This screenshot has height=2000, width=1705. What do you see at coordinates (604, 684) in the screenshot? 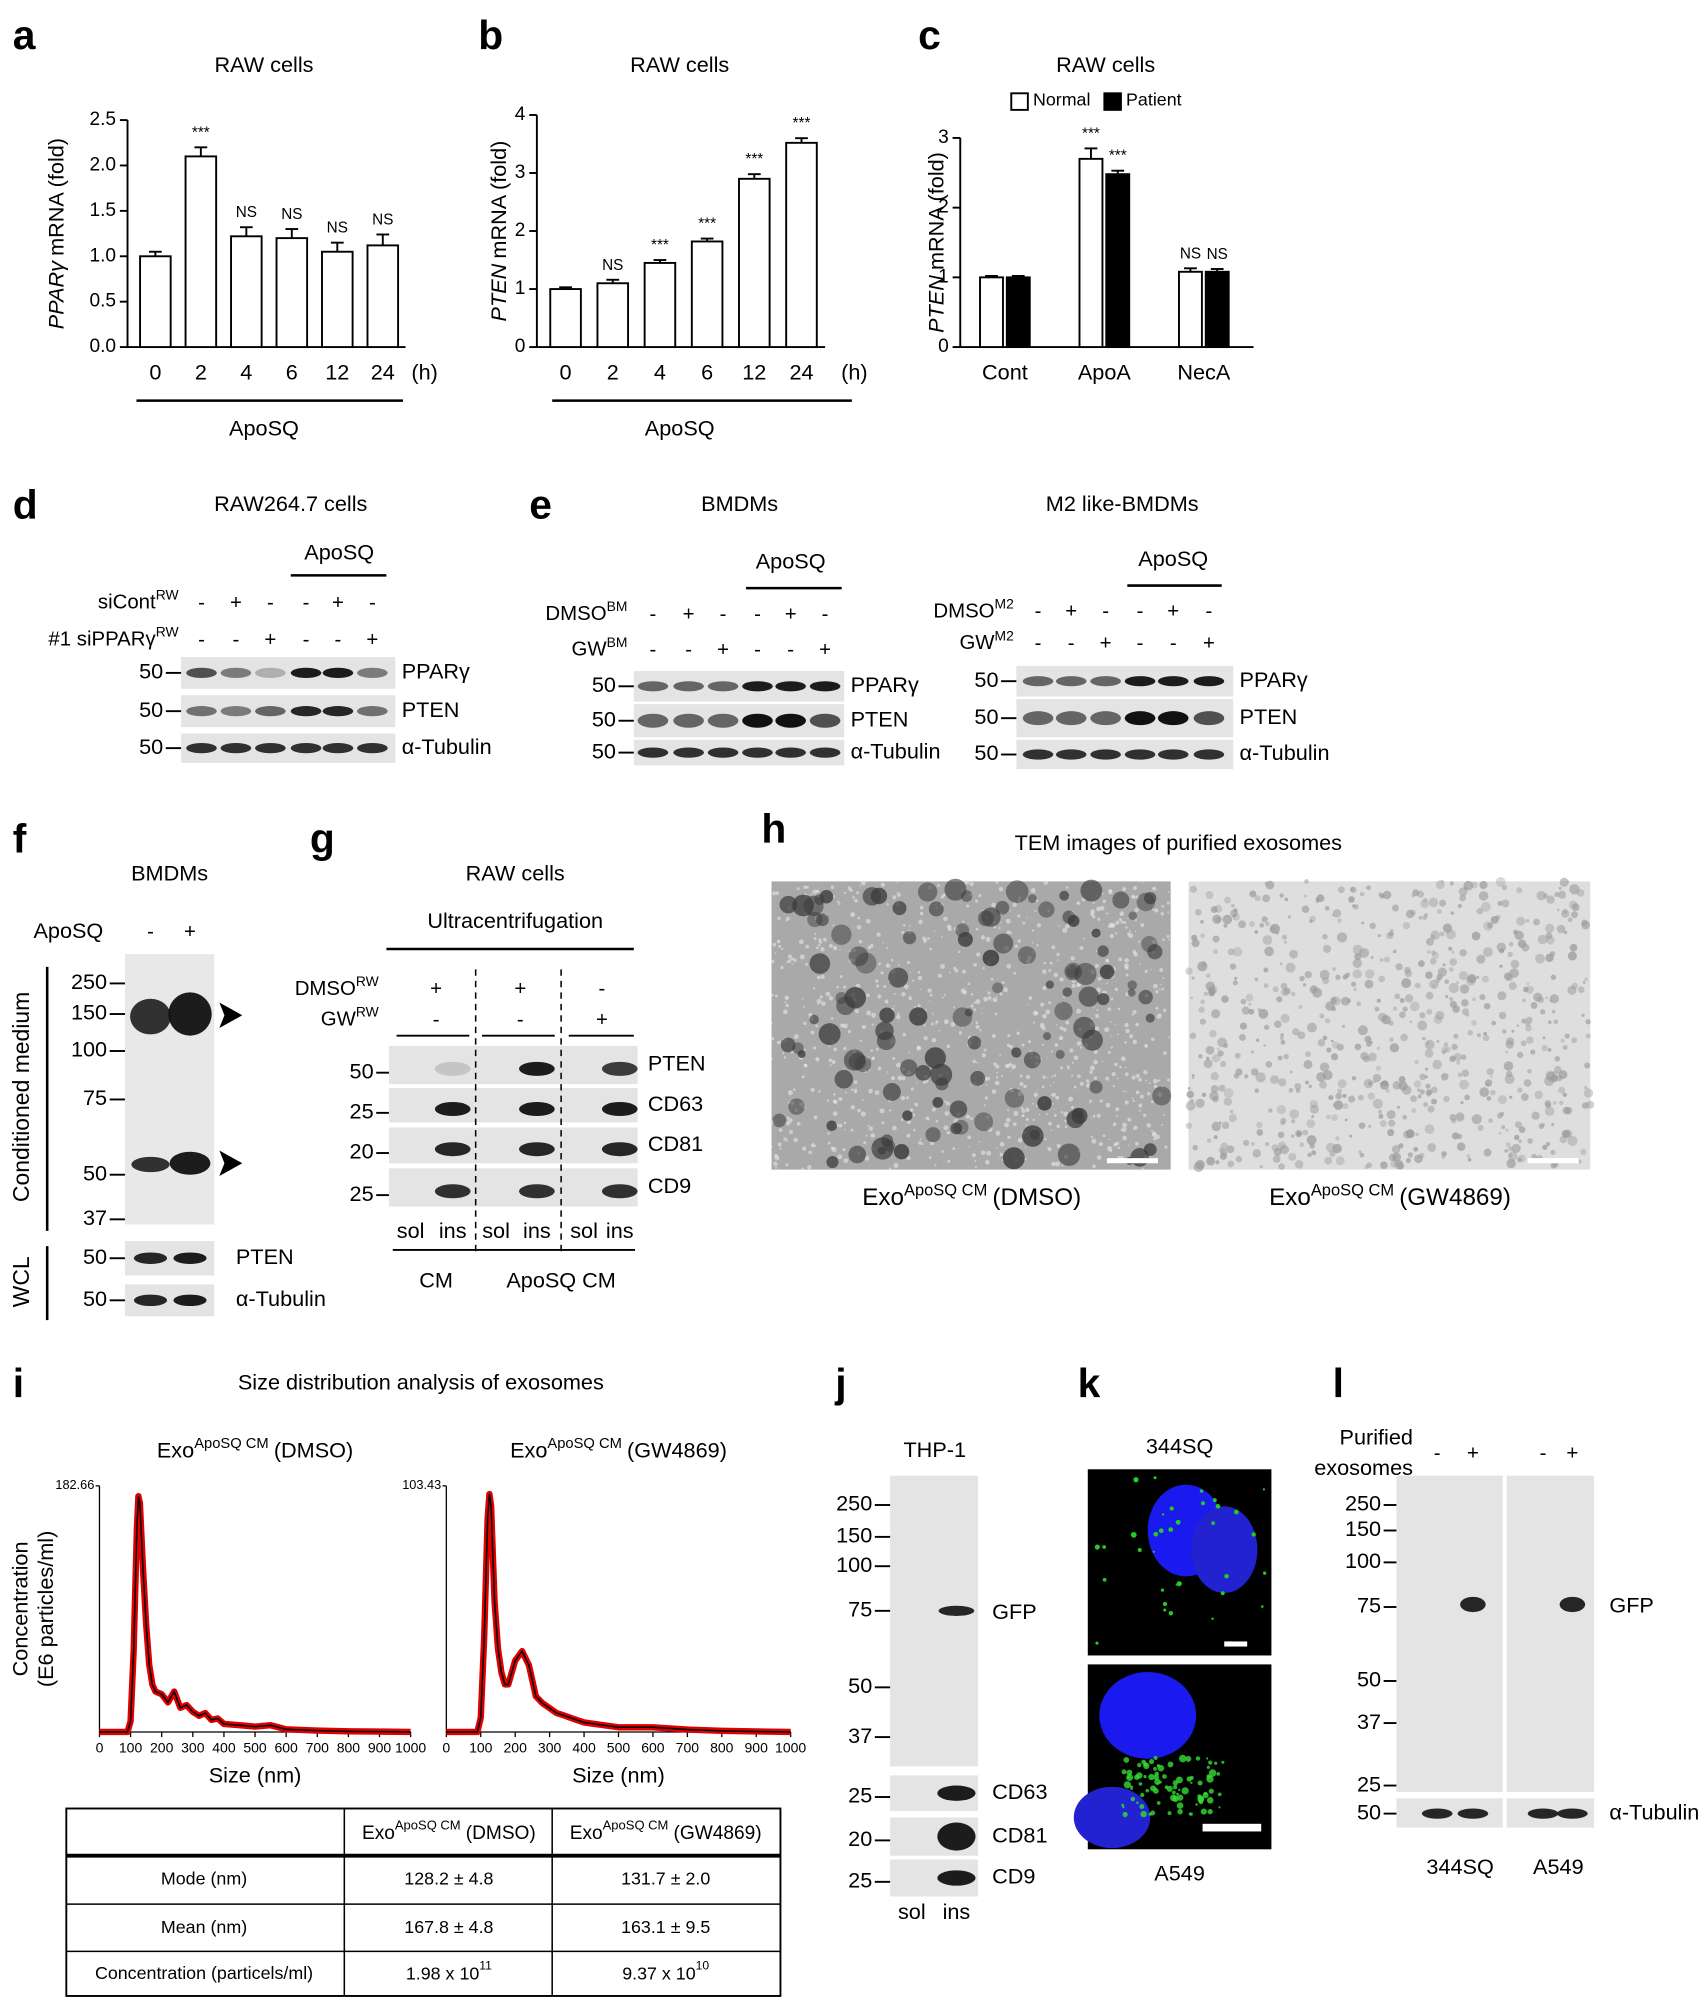
I see `label: 50` at bounding box center [604, 684].